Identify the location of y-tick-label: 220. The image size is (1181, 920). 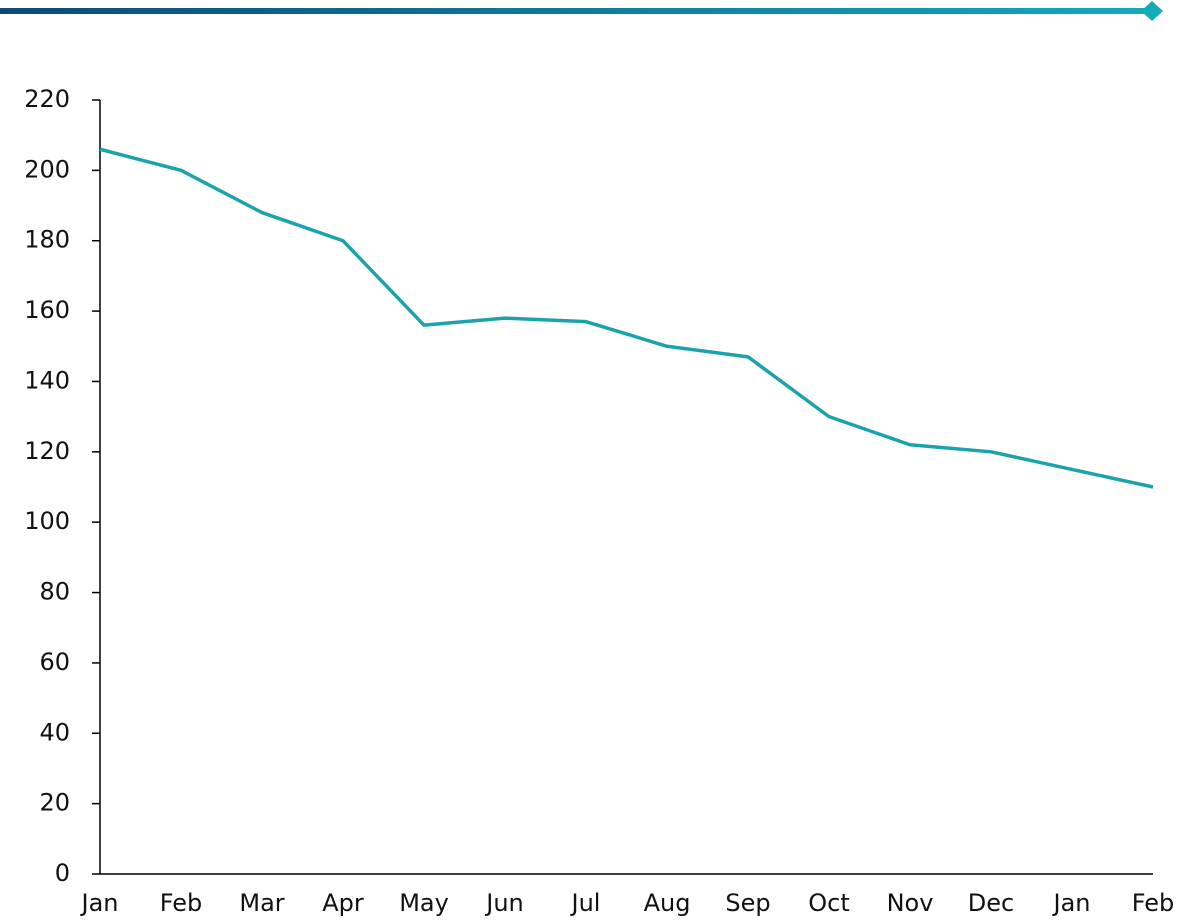
(47, 99).